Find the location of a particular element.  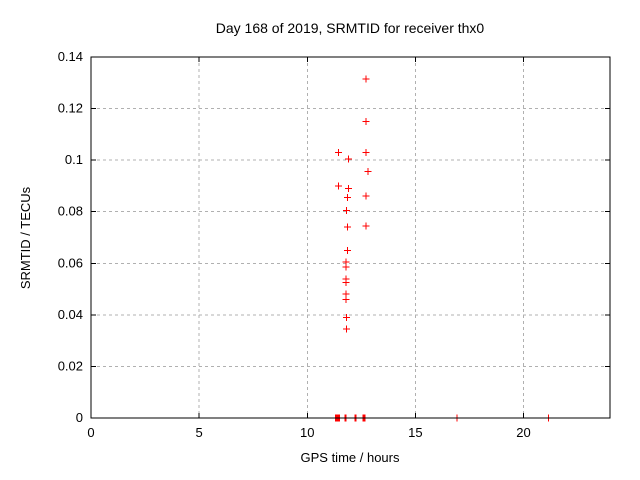

y-tick-label: 0.14 is located at coordinates (70, 56).